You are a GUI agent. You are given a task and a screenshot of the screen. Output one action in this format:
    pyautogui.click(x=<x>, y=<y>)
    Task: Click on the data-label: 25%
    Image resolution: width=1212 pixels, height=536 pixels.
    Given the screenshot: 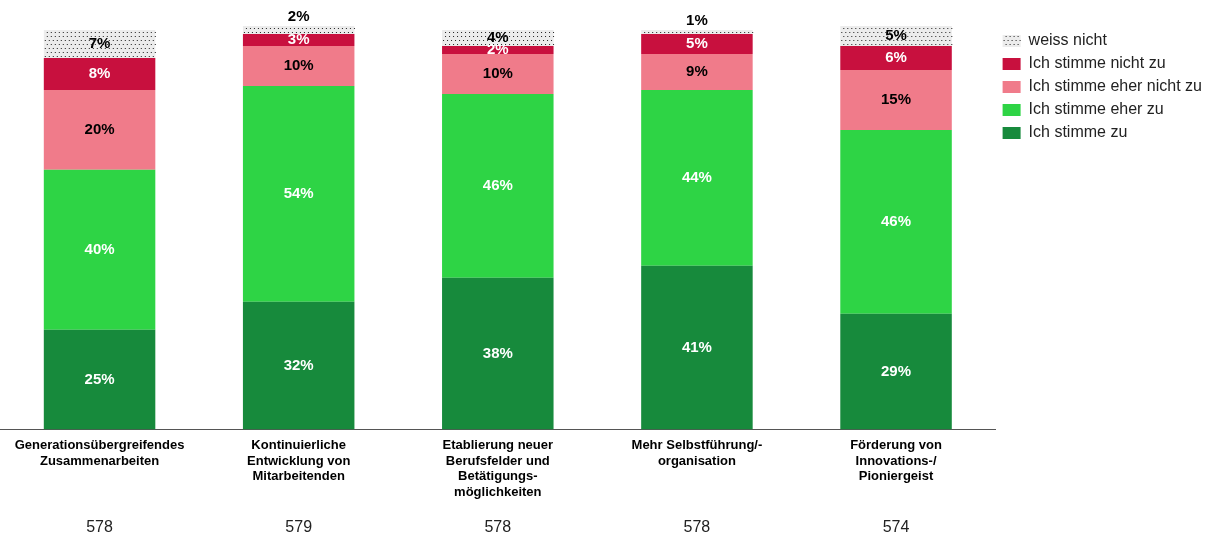 What is the action you would take?
    pyautogui.click(x=99, y=378)
    